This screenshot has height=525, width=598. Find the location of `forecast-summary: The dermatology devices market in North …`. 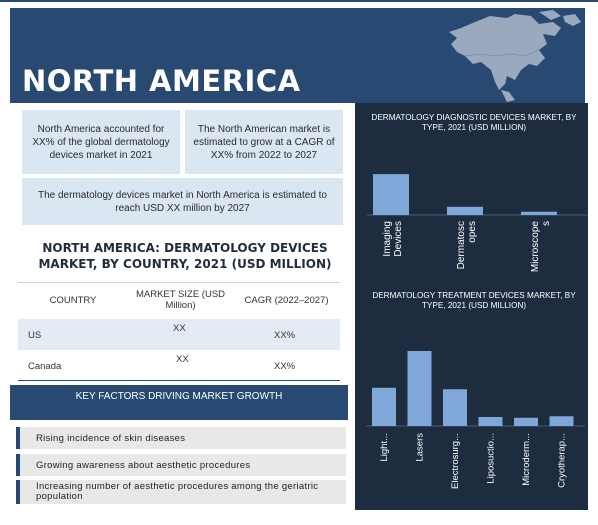

forecast-summary: The dermatology devices market in North … is located at coordinates (182, 201).